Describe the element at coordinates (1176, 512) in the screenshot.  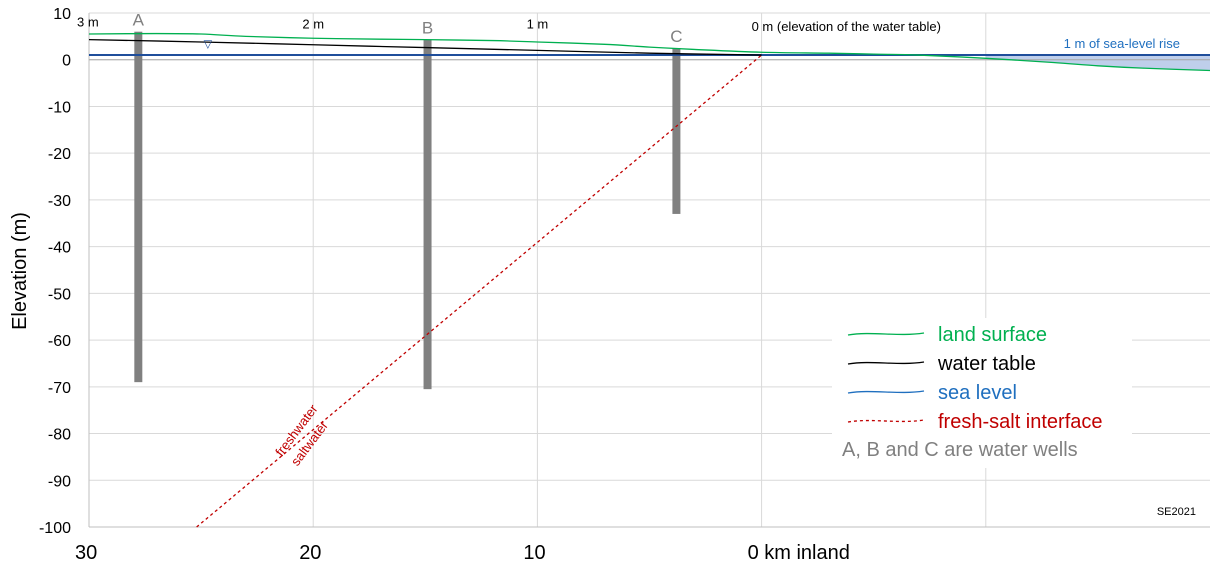
I see `credit-label: SE2021` at that location.